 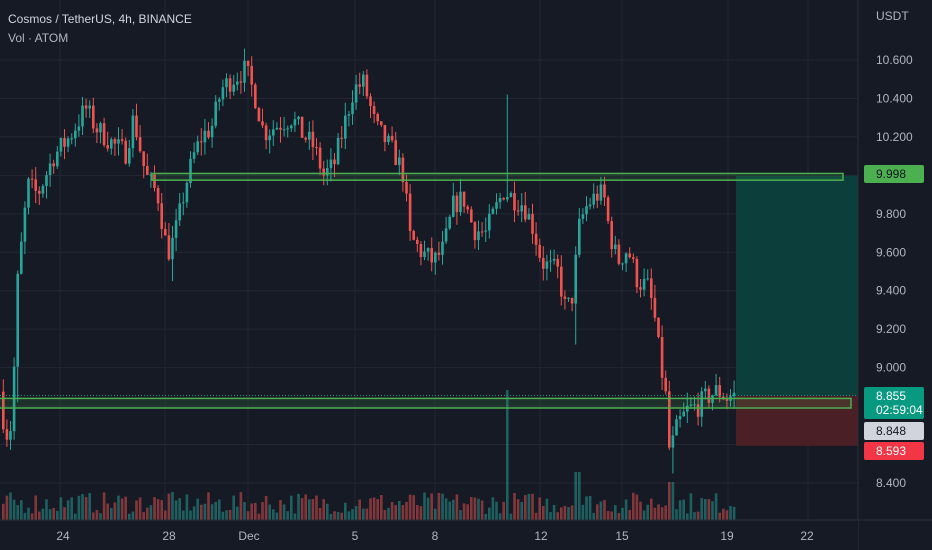 What do you see at coordinates (891, 174) in the screenshot?
I see `price-tag-text: 9.998` at bounding box center [891, 174].